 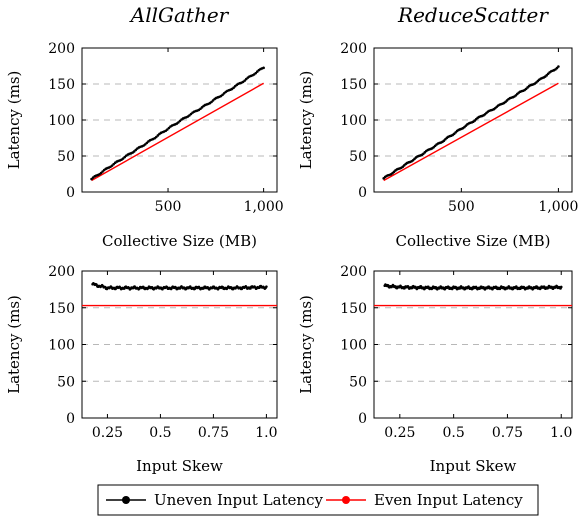 What do you see at coordinates (179, 15) in the screenshot?
I see `subplot-title: AllGather` at bounding box center [179, 15].